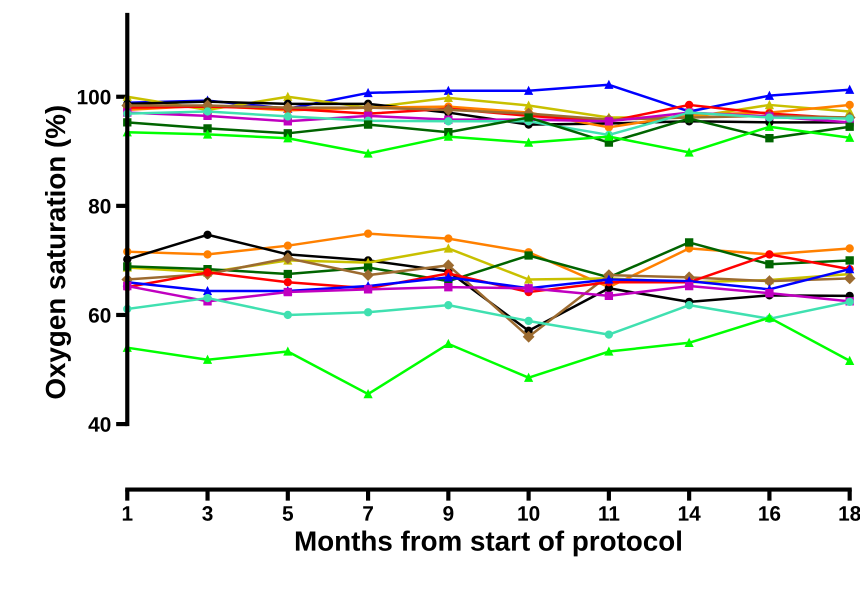 The width and height of the screenshot is (860, 597). I want to click on y-tick-label: 100, so click(94, 97).